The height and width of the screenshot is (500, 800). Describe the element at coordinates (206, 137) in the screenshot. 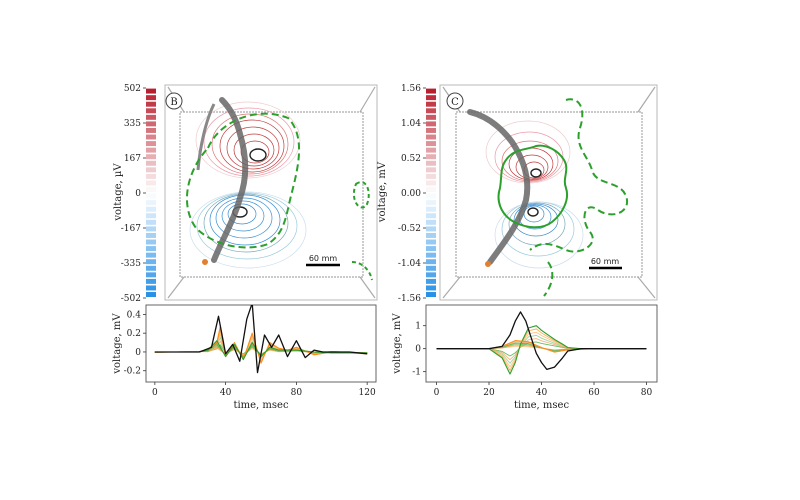

I see `panel-b-vessel` at that location.